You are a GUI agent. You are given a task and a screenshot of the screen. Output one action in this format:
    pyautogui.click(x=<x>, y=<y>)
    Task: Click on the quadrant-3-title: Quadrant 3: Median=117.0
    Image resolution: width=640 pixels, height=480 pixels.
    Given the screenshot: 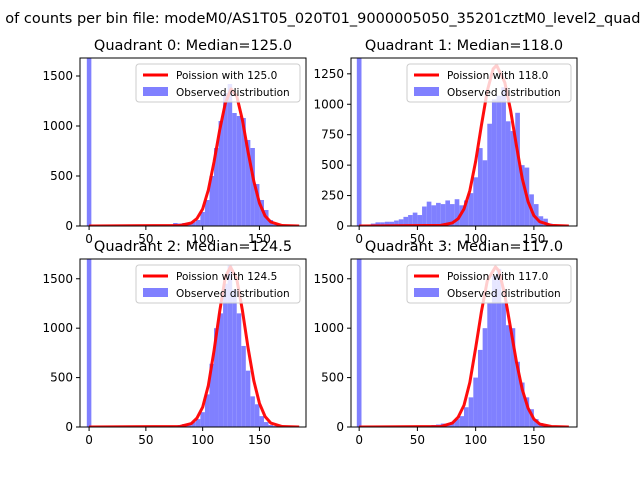 What is the action you would take?
    pyautogui.click(x=464, y=247)
    